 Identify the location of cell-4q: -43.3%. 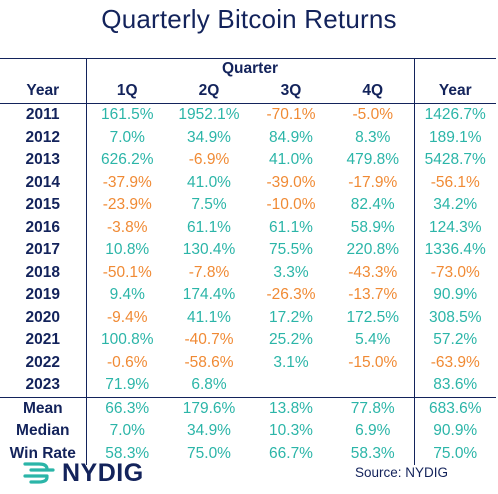
(373, 272).